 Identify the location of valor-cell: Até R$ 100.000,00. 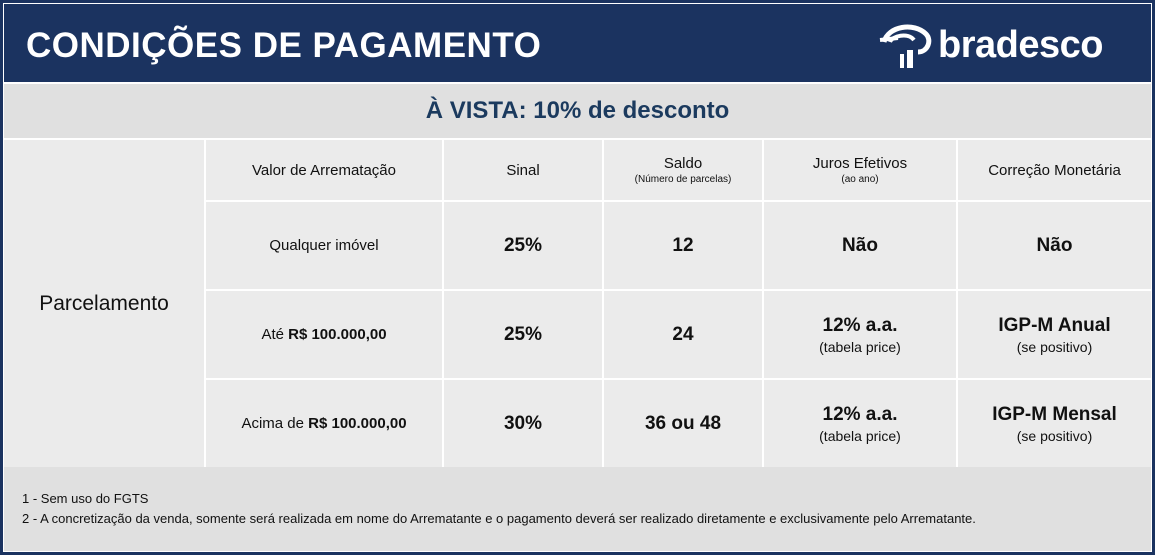
(324, 334).